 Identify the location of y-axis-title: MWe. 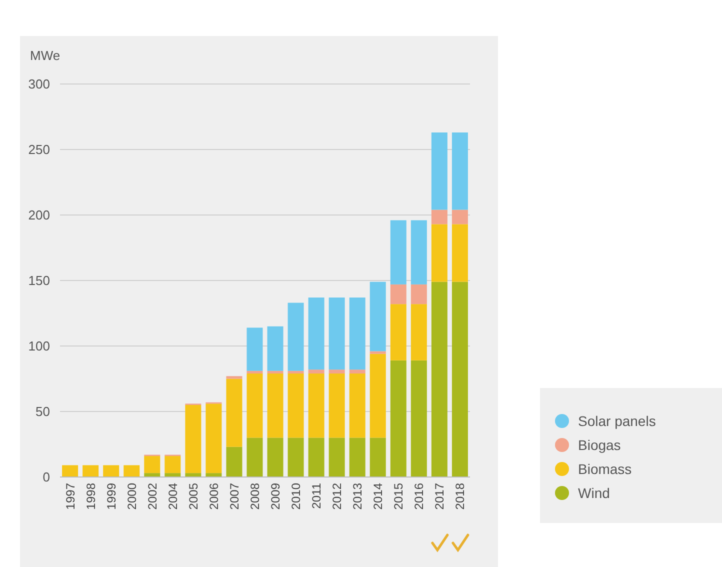
(45, 55).